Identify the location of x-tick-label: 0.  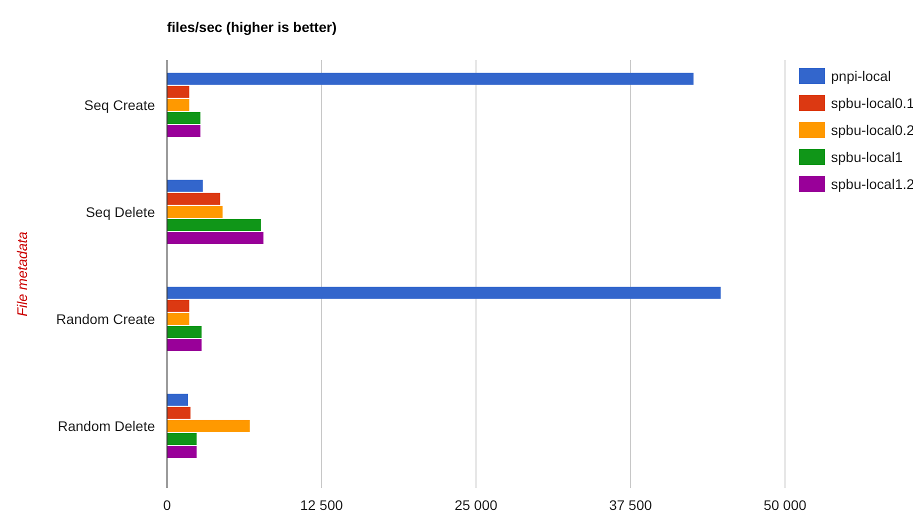
(167, 505).